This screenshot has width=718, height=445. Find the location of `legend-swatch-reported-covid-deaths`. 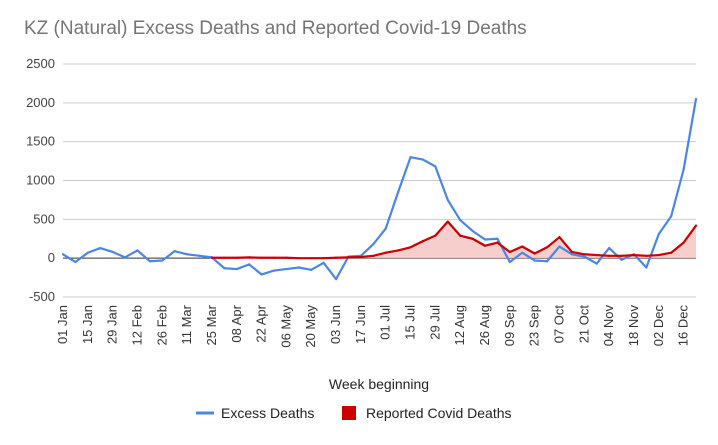

legend-swatch-reported-covid-deaths is located at coordinates (349, 413).